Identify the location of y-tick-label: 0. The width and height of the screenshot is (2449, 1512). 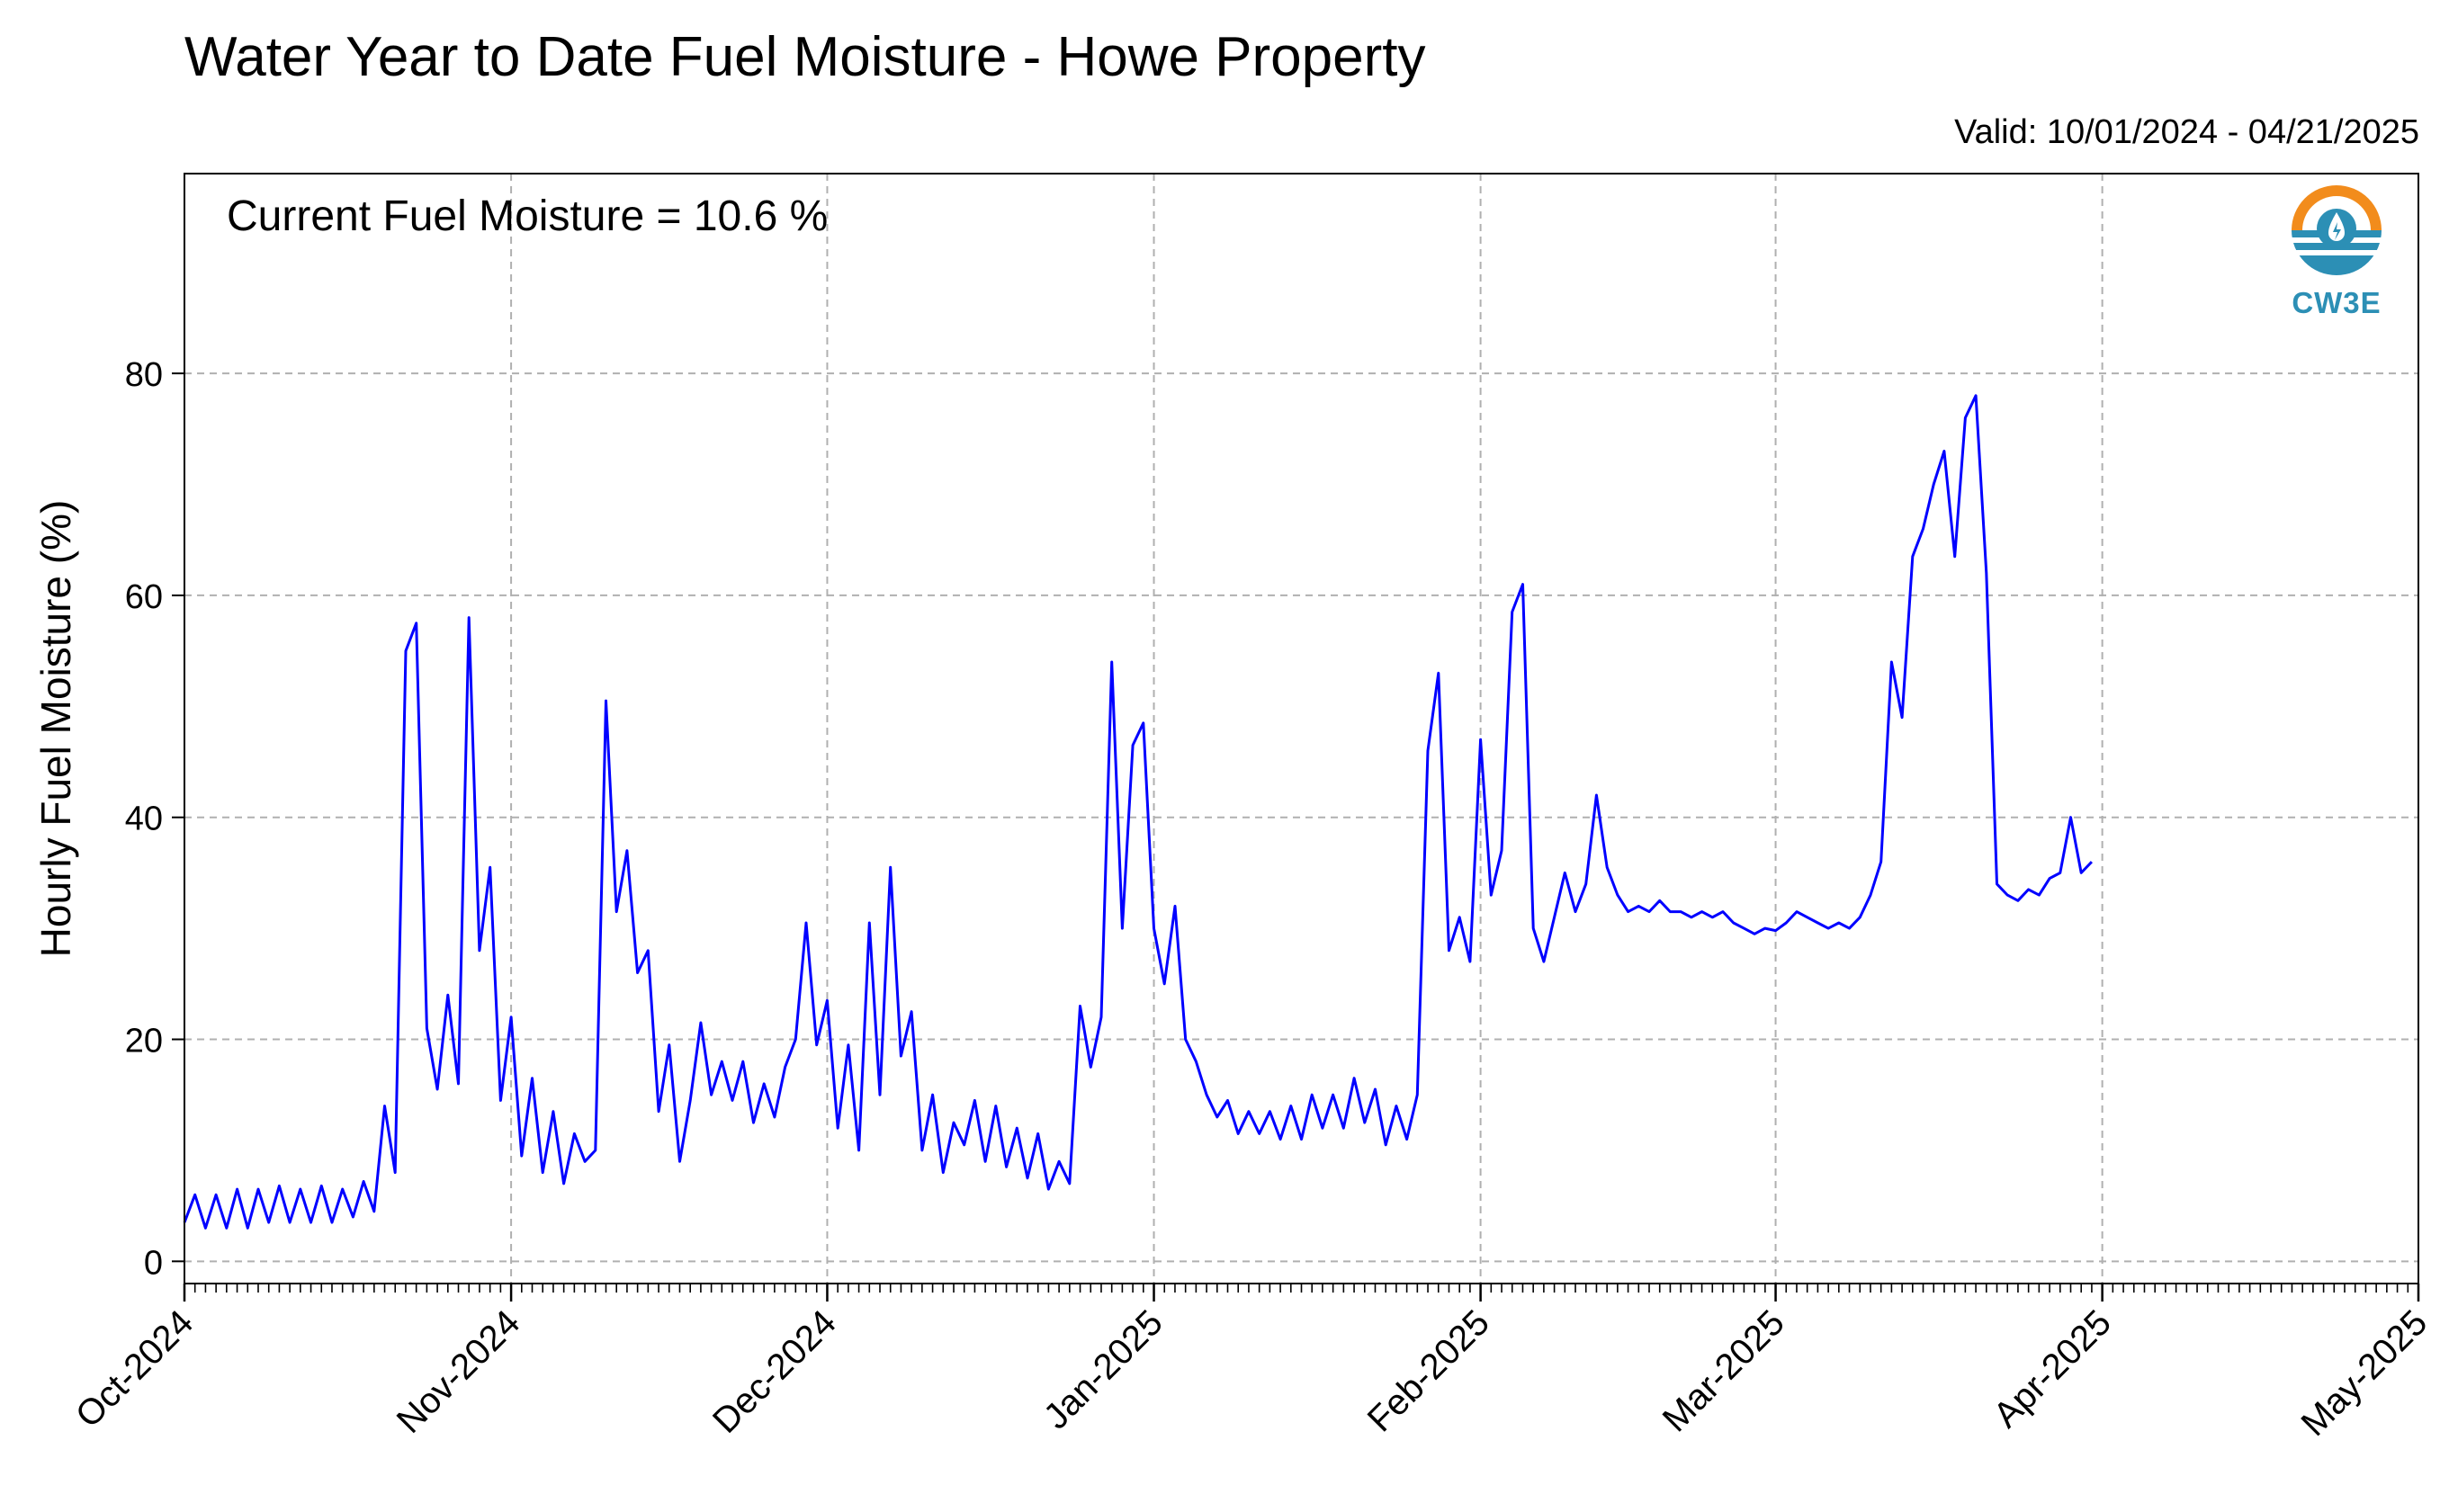
(153, 1263).